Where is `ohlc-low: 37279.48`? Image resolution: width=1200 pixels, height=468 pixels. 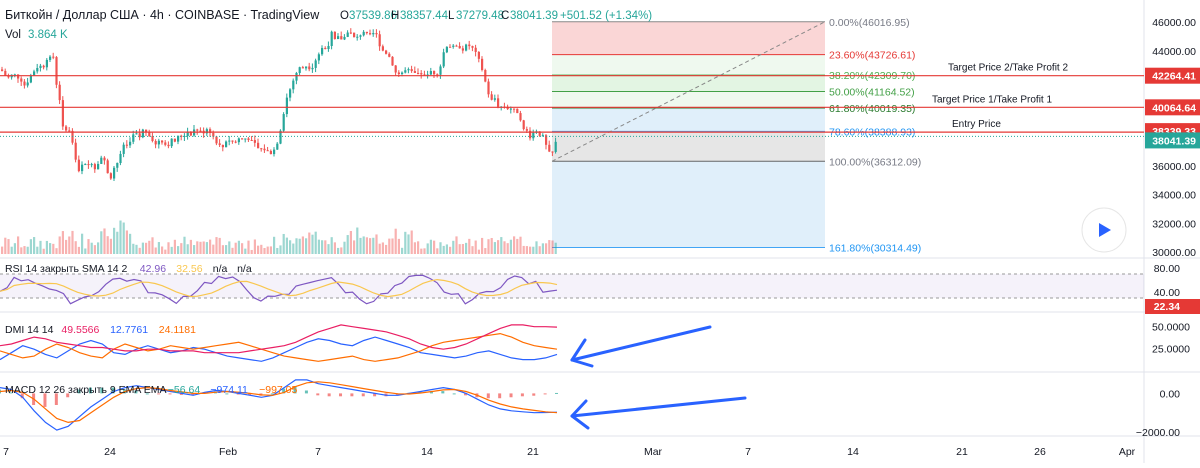 ohlc-low: 37279.48 is located at coordinates (480, 16).